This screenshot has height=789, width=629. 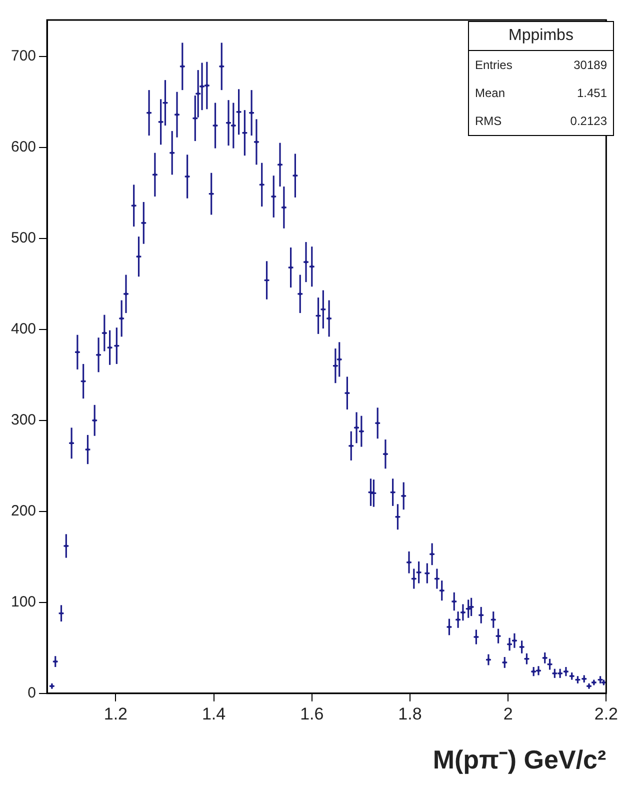 I want to click on y-tick-label: 200, so click(x=23, y=511).